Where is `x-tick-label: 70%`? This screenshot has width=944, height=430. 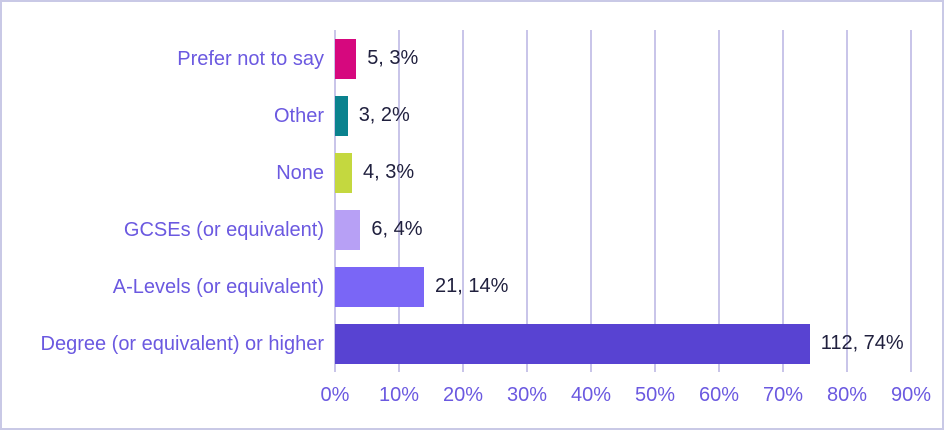
x-tick-label: 70% is located at coordinates (783, 395).